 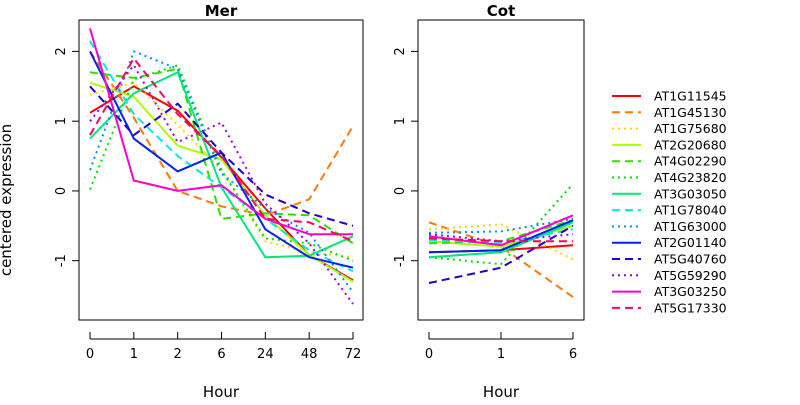 What do you see at coordinates (573, 354) in the screenshot?
I see `x-tick-label-cot: 6` at bounding box center [573, 354].